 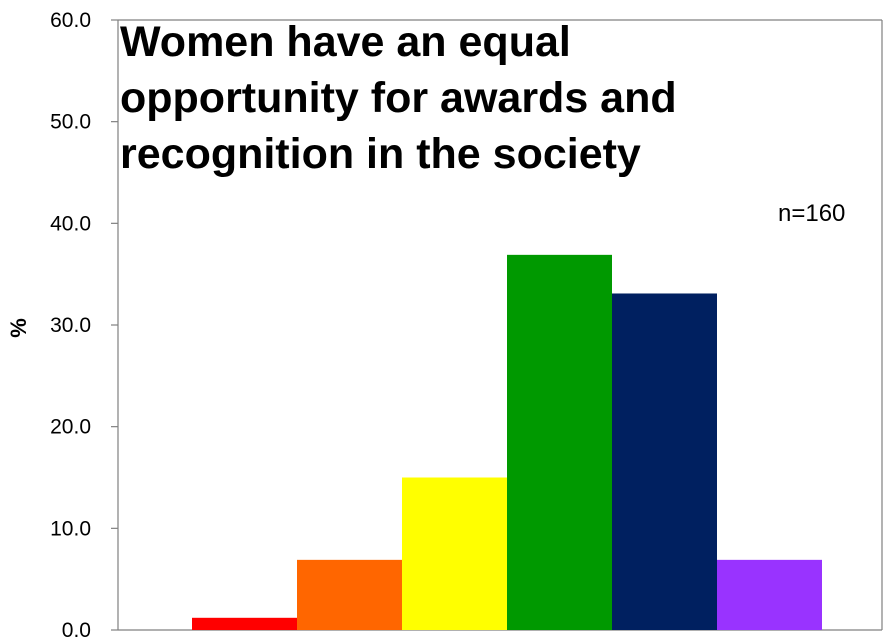 I want to click on y-tick-label: 30.0, so click(x=70, y=325).